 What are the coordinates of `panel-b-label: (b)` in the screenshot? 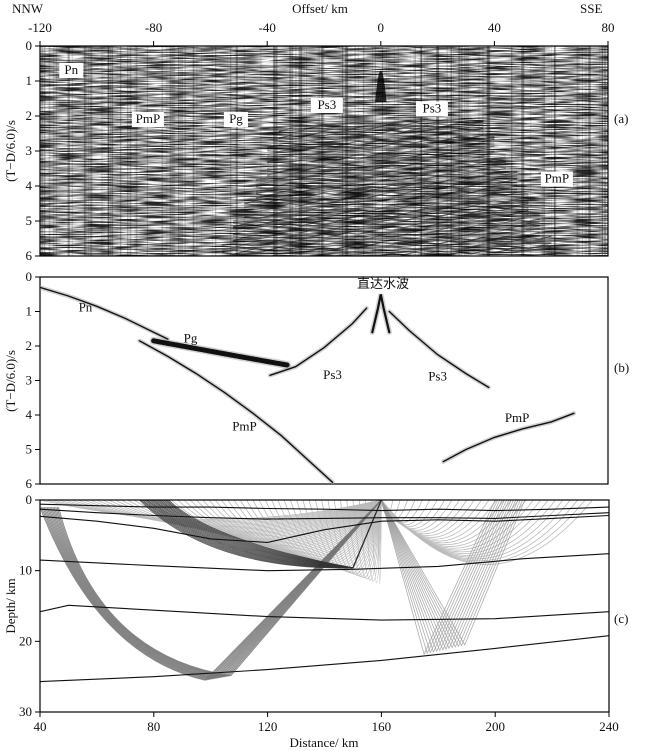 It's located at (621, 367).